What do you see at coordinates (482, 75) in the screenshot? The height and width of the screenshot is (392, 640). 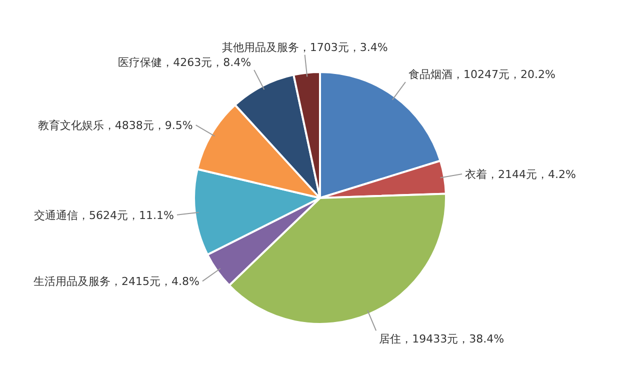 I see `slice-label: 食品烟酒，10247元，20.2%` at bounding box center [482, 75].